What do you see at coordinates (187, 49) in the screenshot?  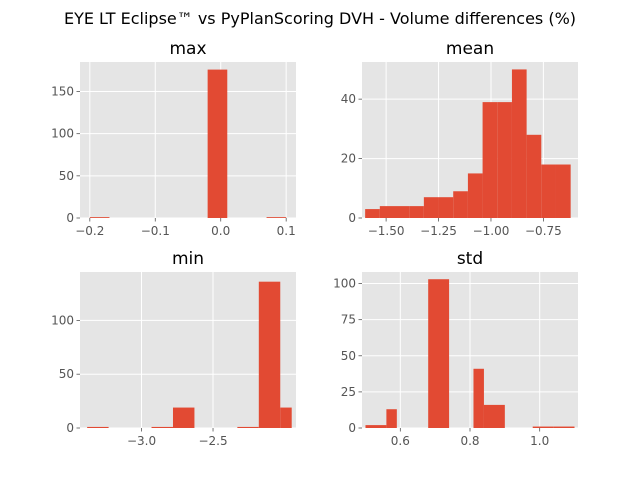 I see `subplot-title: max` at bounding box center [187, 49].